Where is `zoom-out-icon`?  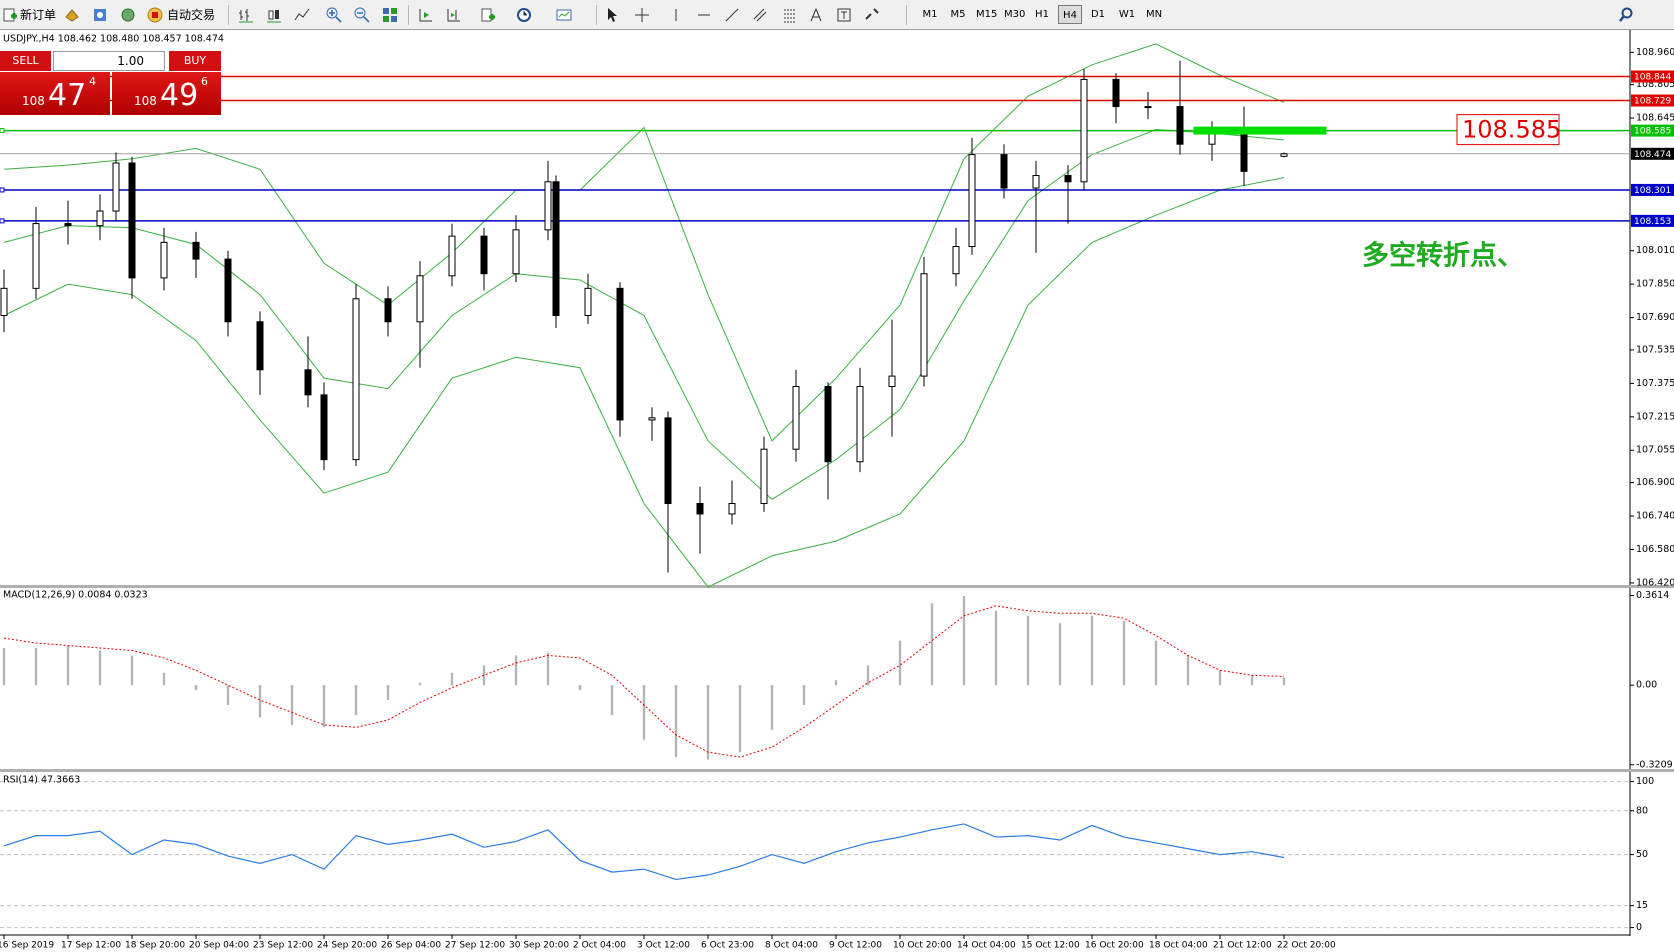
zoom-out-icon is located at coordinates (362, 15).